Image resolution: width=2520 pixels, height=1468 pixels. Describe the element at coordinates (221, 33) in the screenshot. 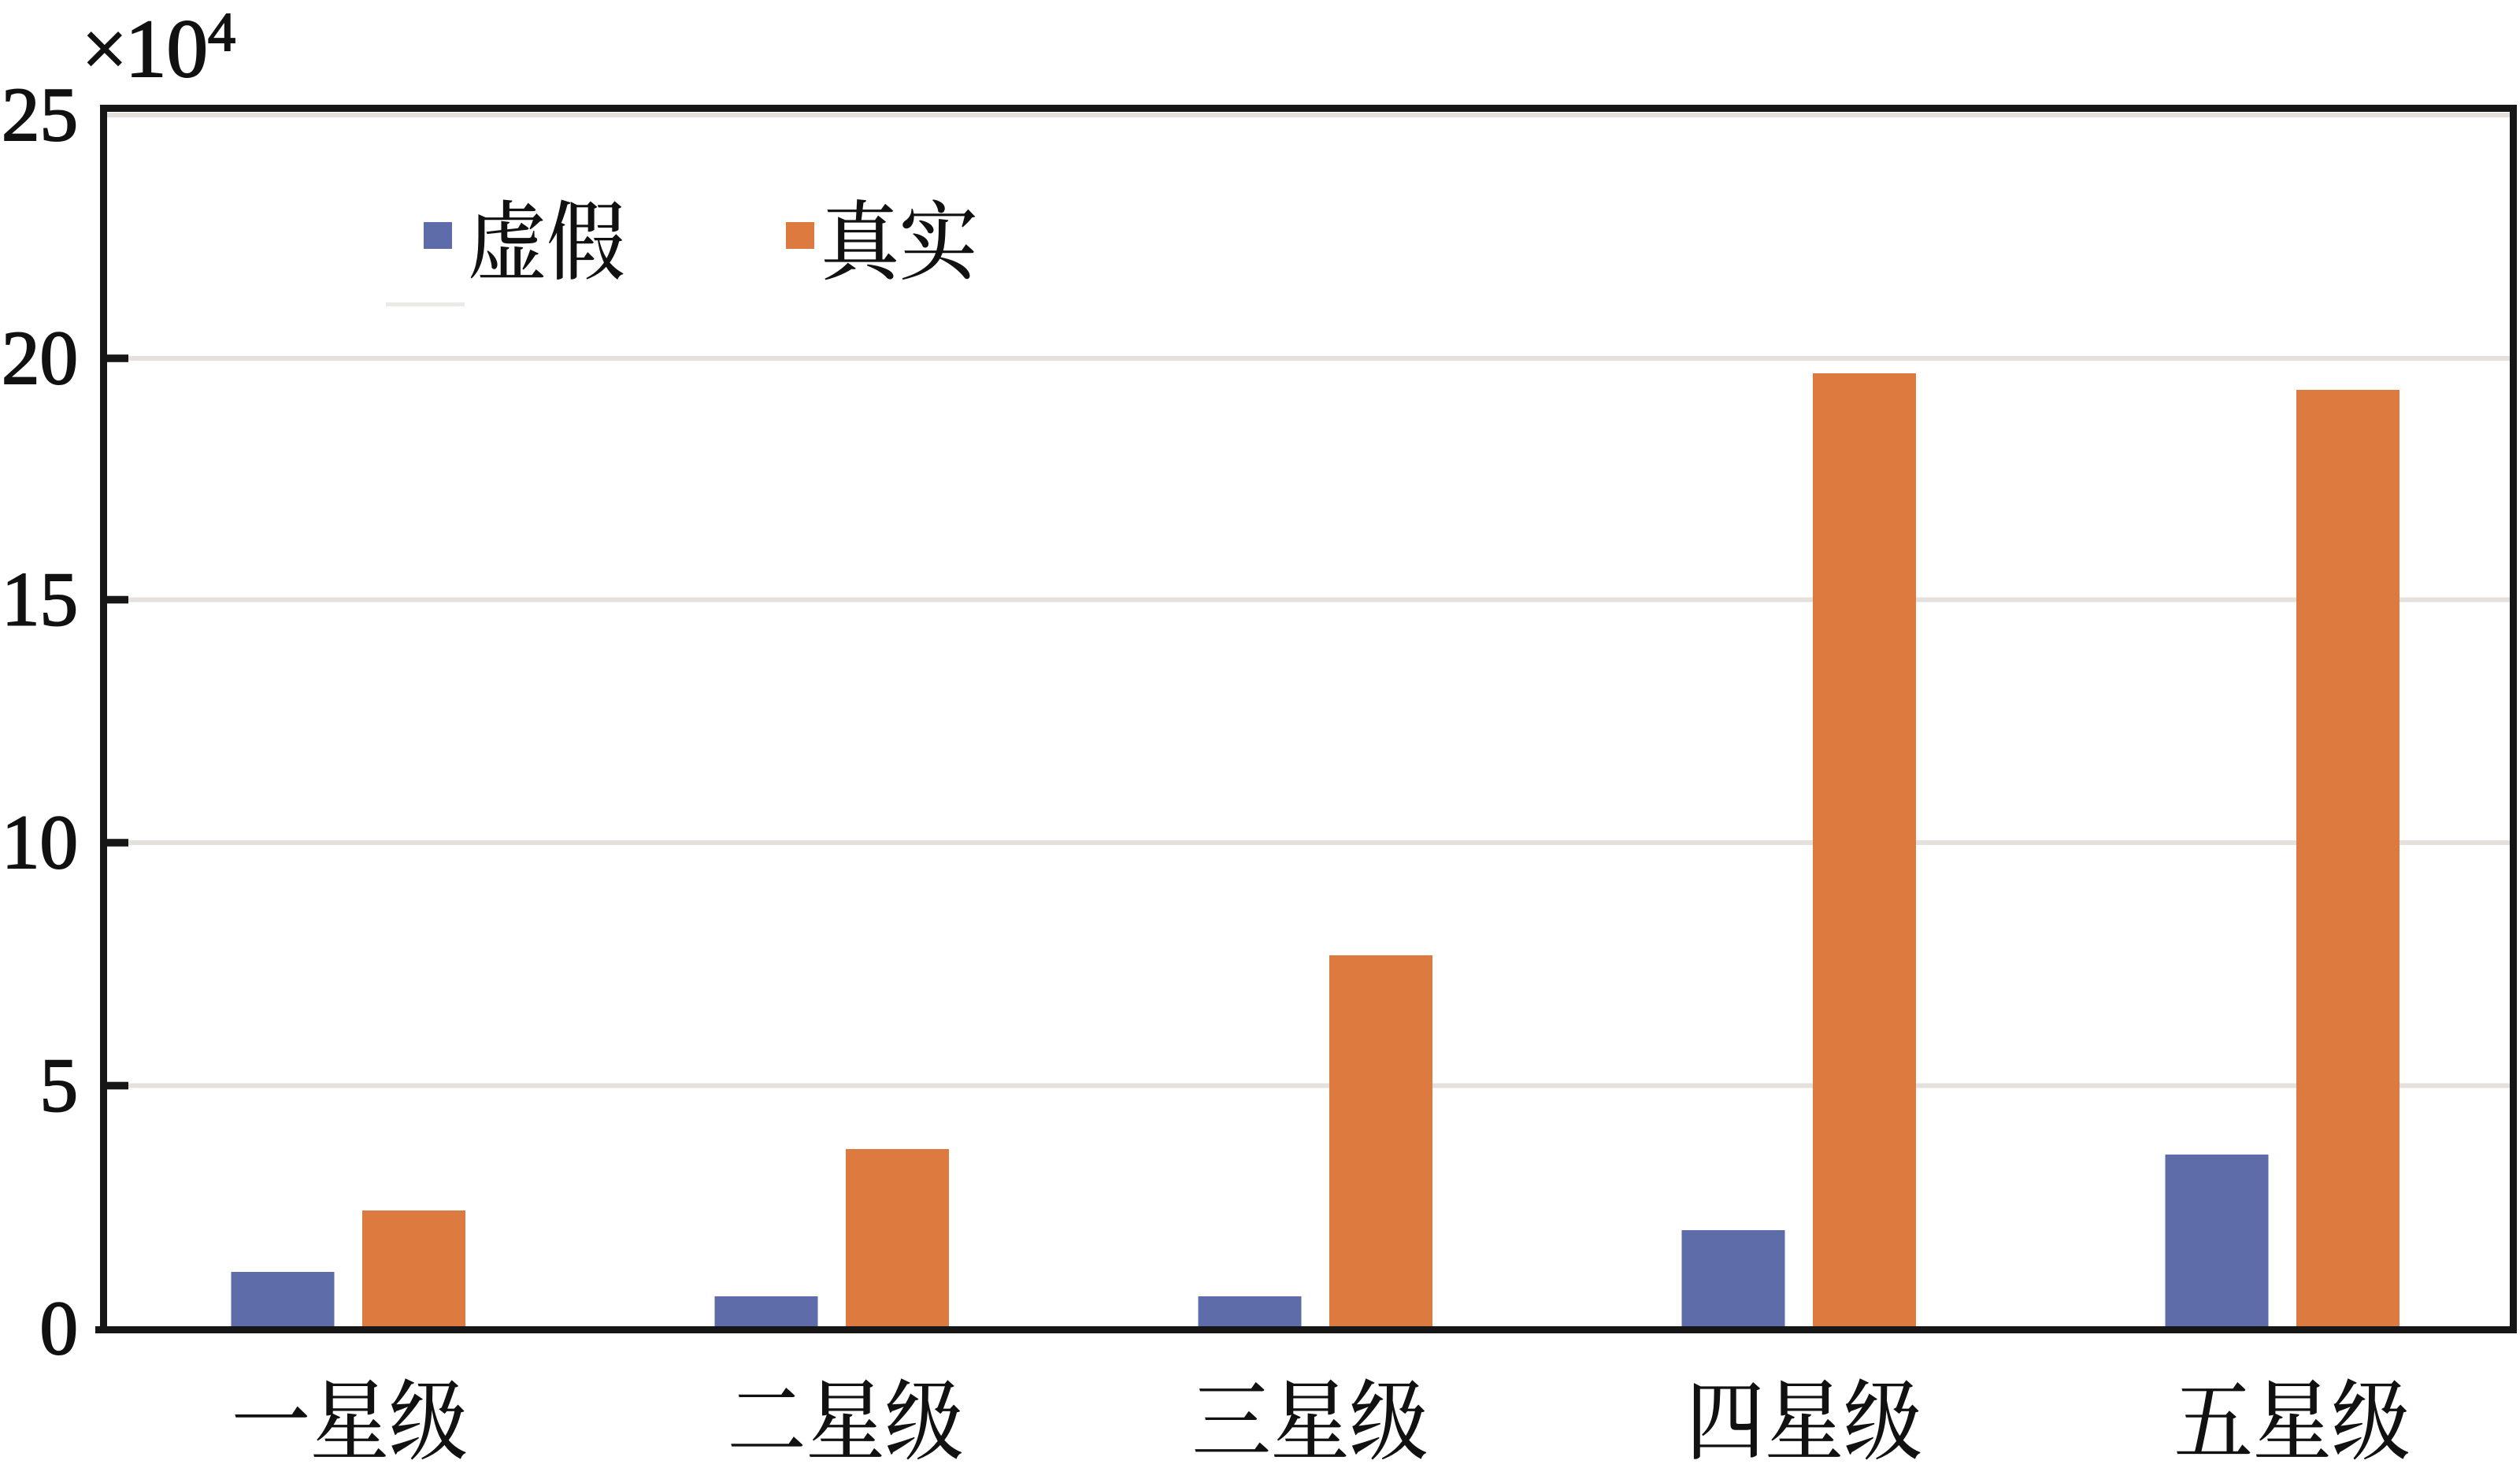

I see `svg-text: 4` at that location.